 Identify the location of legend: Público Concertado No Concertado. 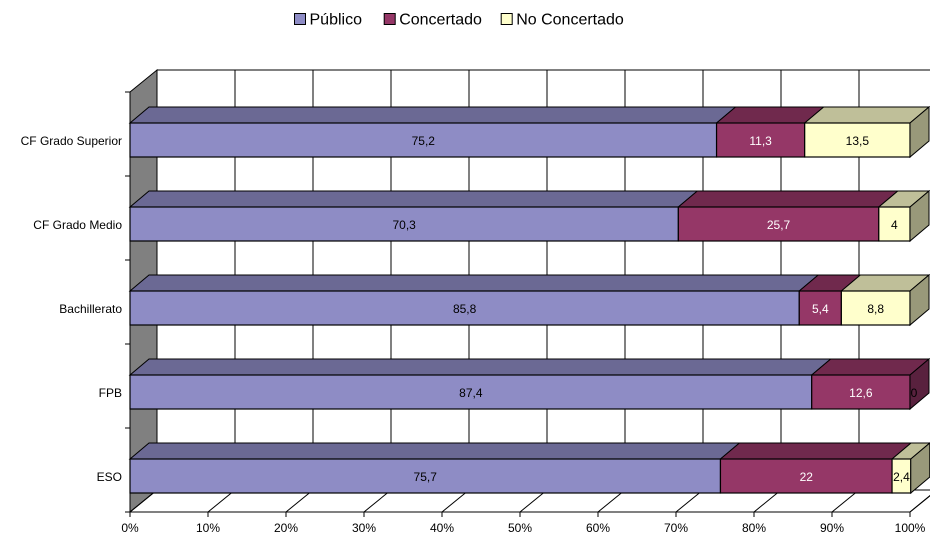
(459, 20).